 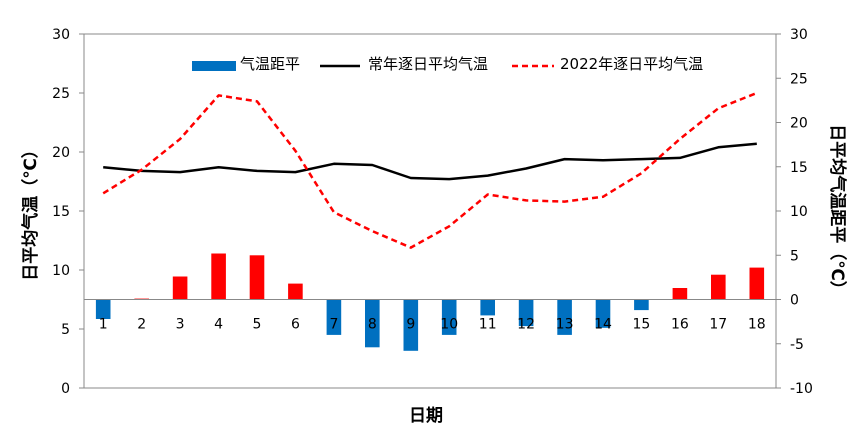 I want to click on right-tick-label: 25, so click(x=799, y=79).